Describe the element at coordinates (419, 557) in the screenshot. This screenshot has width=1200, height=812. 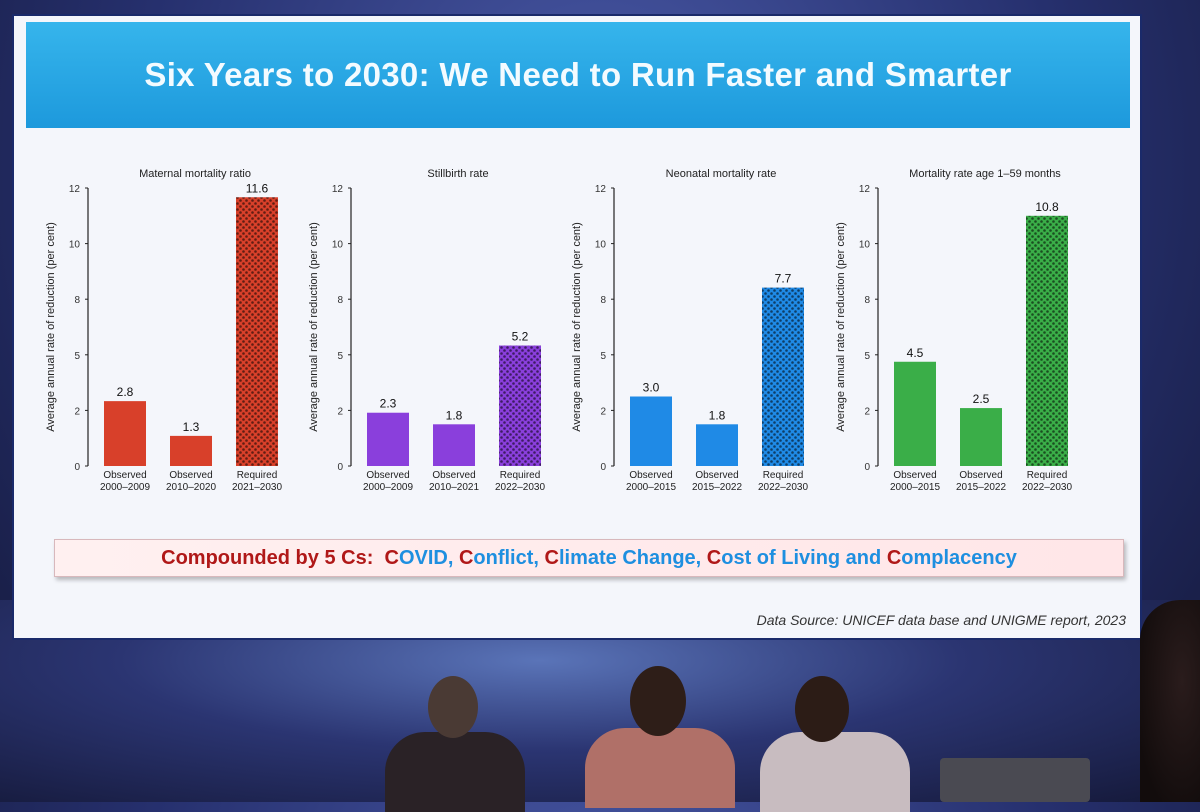
I see `compounded-item-covid: COVID,` at that location.